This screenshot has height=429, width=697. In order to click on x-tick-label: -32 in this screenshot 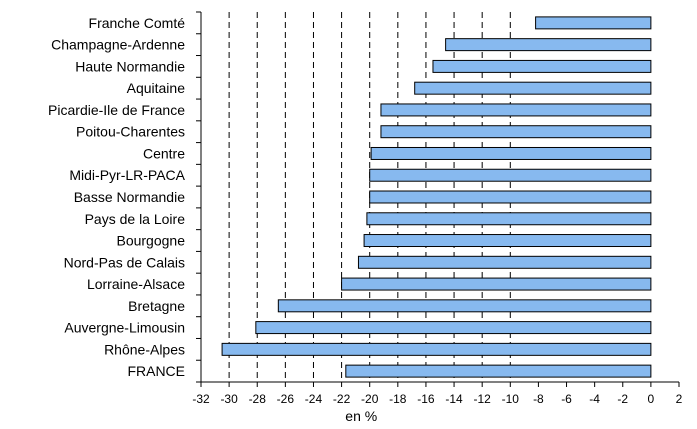, I will do `click(201, 399)`.